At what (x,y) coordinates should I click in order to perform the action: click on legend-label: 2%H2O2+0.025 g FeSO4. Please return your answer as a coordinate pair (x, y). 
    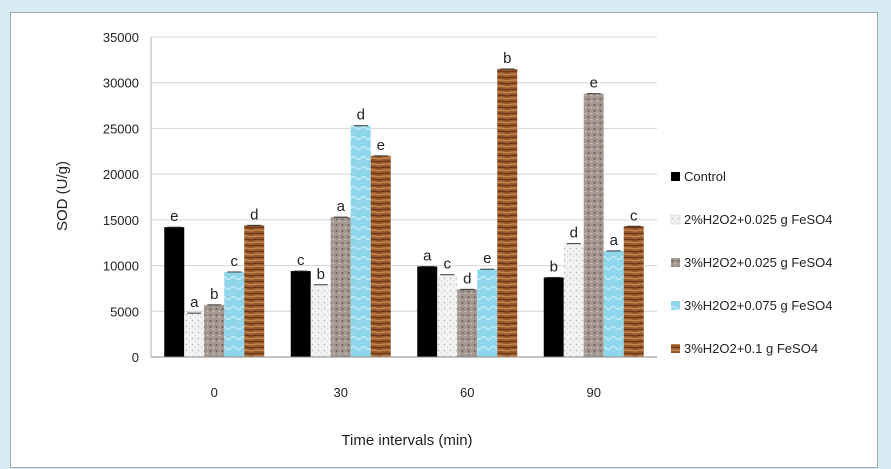
    Looking at the image, I should click on (758, 219).